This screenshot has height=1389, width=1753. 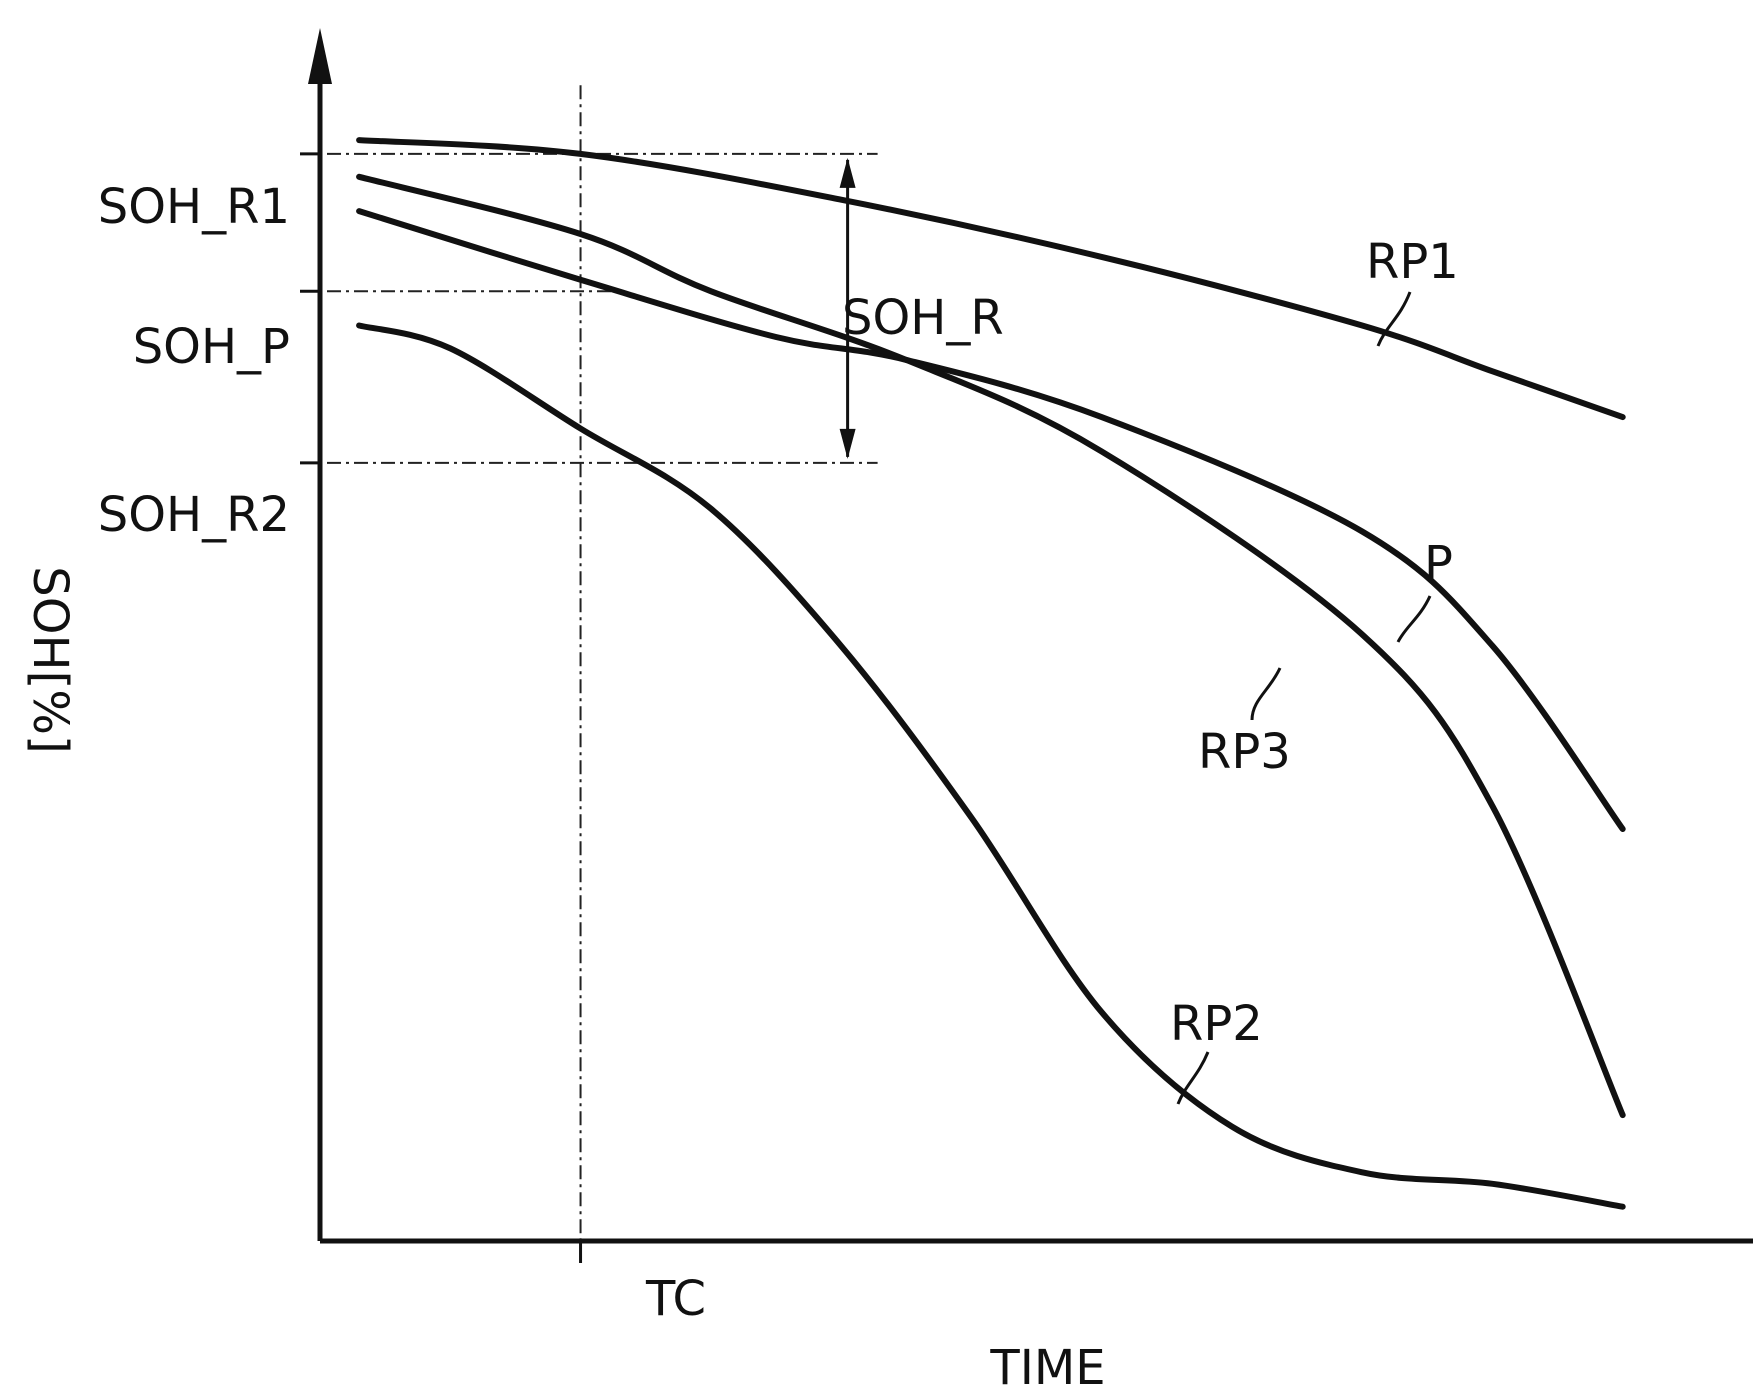 What do you see at coordinates (1414, 619) in the screenshot?
I see `leader-p` at bounding box center [1414, 619].